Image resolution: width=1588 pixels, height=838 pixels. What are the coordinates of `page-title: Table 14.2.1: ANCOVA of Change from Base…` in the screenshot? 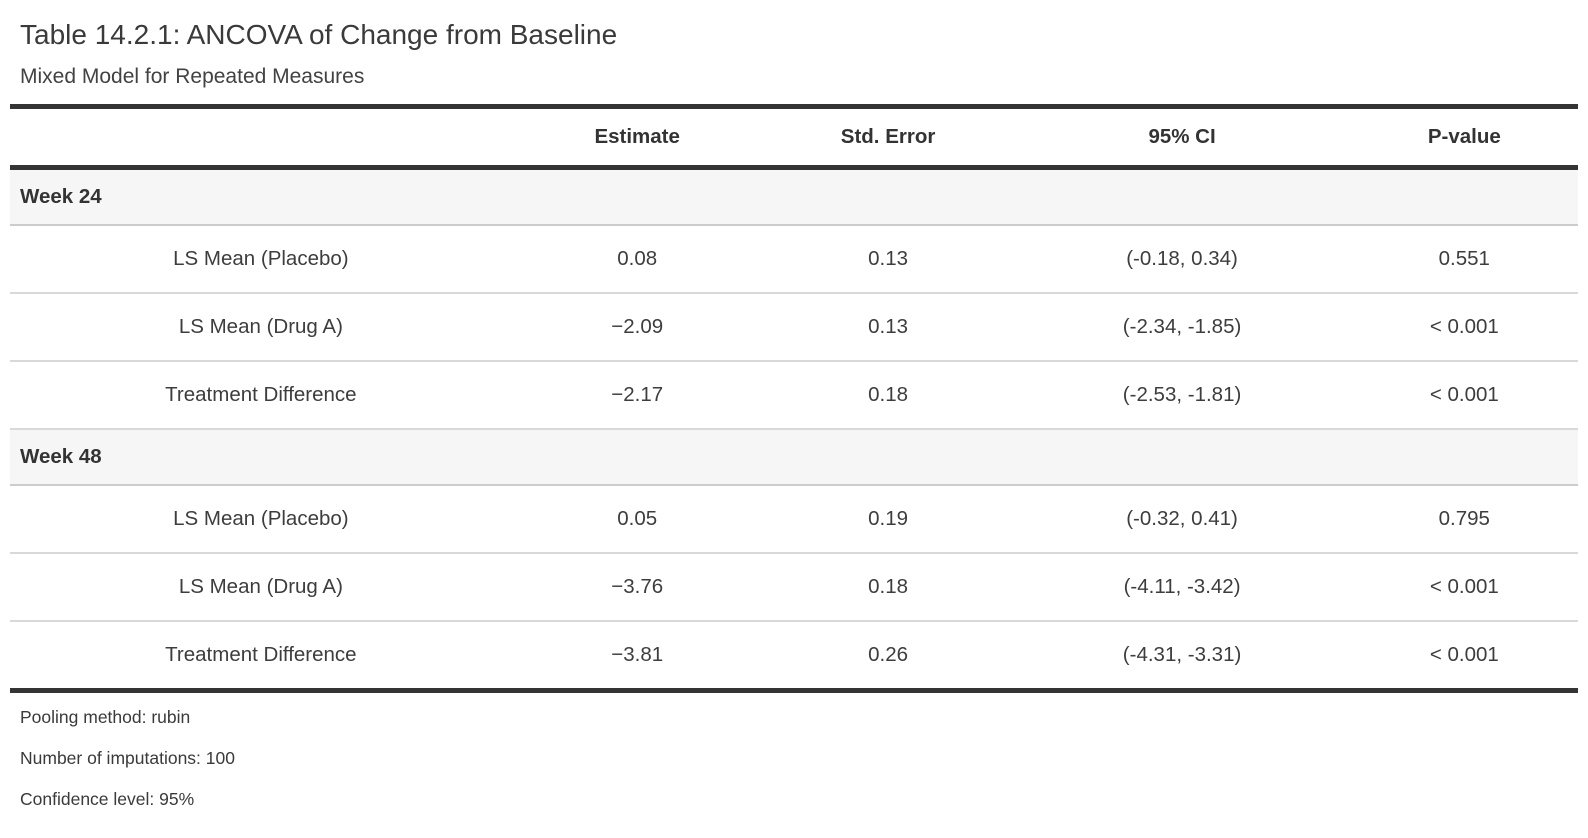 It's located at (319, 34).